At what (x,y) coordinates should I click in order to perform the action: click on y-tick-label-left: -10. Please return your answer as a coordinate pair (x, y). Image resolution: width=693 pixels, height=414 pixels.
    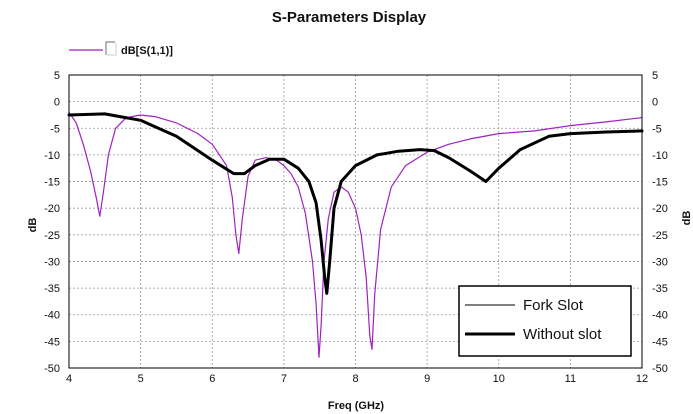
    Looking at the image, I should click on (52, 156).